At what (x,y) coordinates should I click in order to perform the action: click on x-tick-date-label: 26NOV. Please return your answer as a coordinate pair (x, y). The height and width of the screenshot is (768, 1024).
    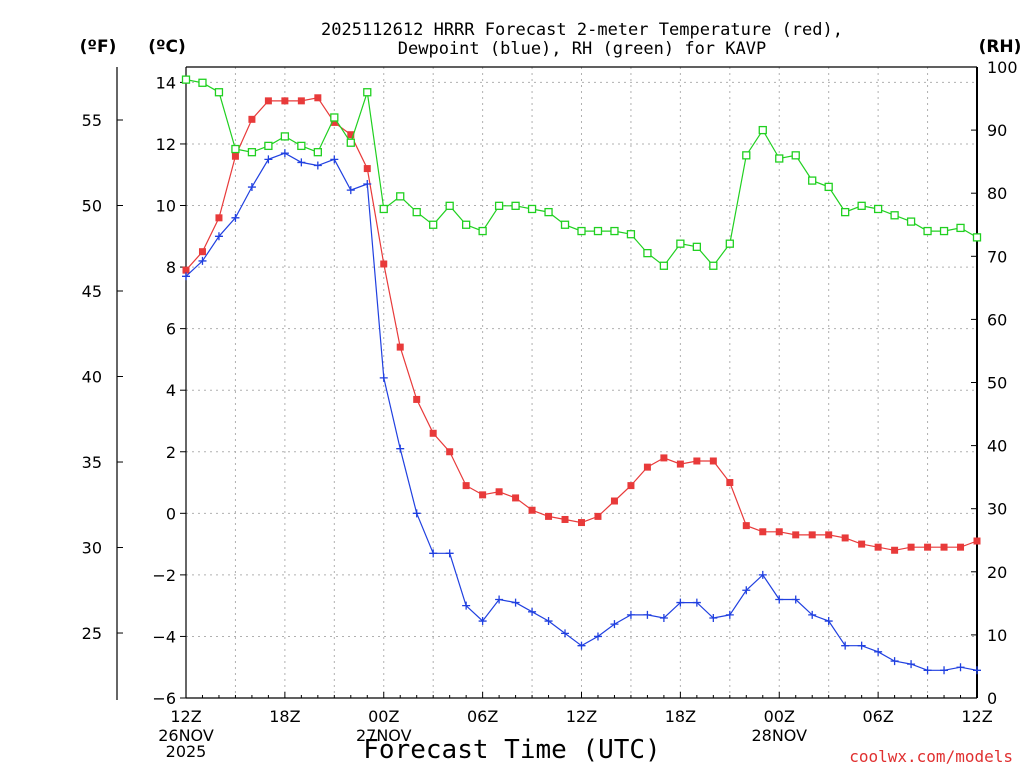
    Looking at the image, I should click on (186, 735).